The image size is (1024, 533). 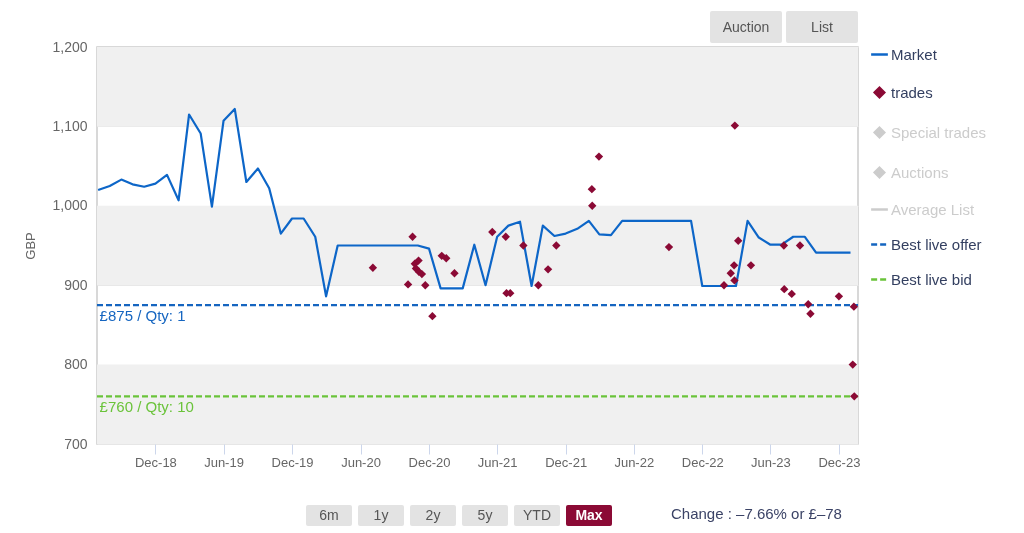 What do you see at coordinates (292, 462) in the screenshot?
I see `x-tick-label: Dec-19` at bounding box center [292, 462].